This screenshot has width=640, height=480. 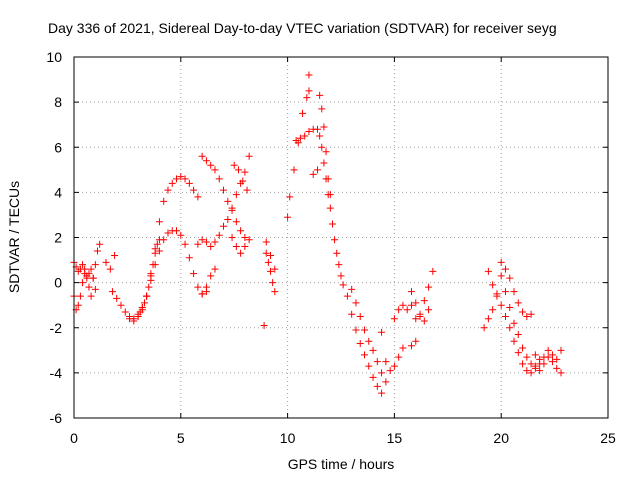 What do you see at coordinates (514, 322) in the screenshot?
I see `series-arc-x` at bounding box center [514, 322].